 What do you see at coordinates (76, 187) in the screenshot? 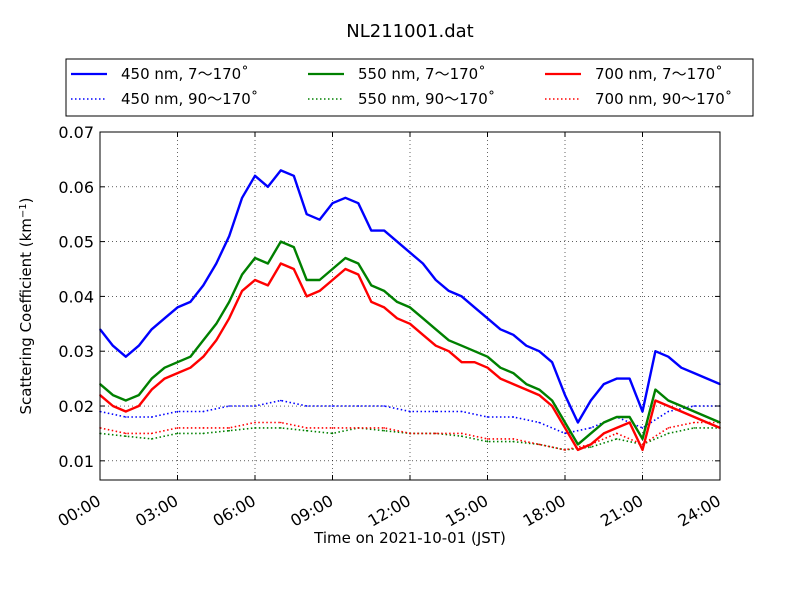
I see `y-tick-label: 0.06` at bounding box center [76, 187].